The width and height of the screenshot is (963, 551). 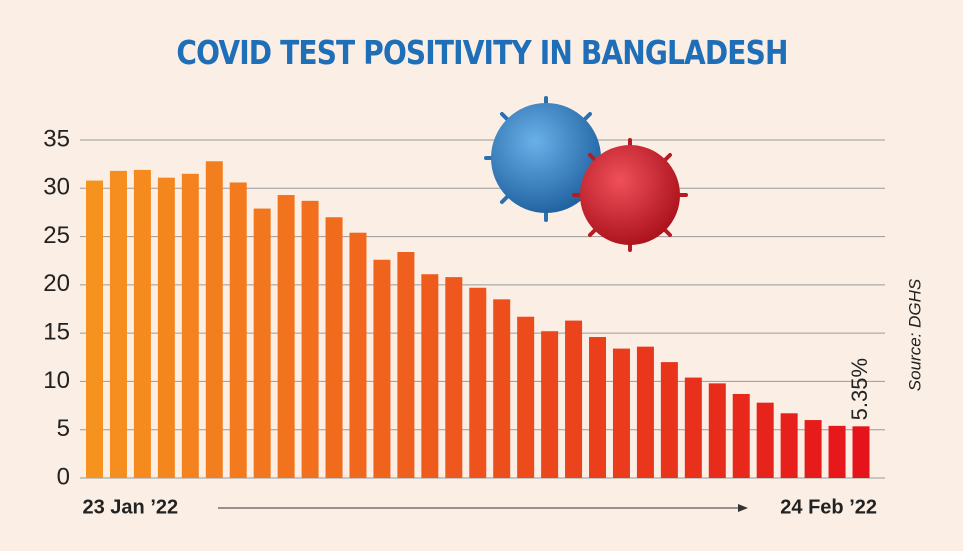 What do you see at coordinates (131, 507) in the screenshot?
I see `x-tick-label: 23 Jan ’22` at bounding box center [131, 507].